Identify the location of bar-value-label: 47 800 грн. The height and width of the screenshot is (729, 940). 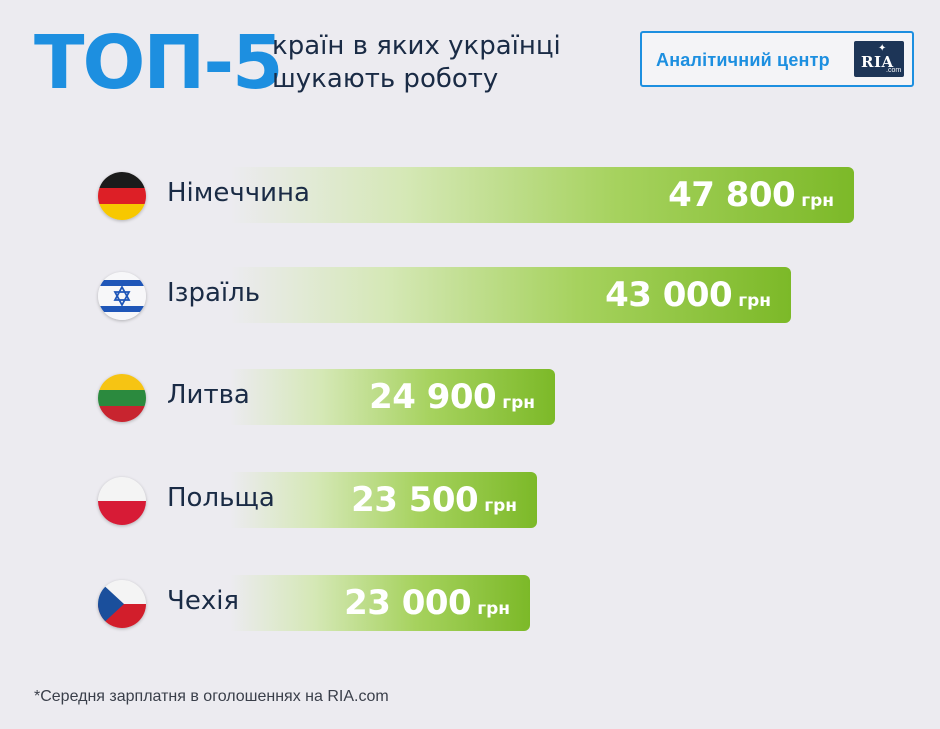
(751, 195).